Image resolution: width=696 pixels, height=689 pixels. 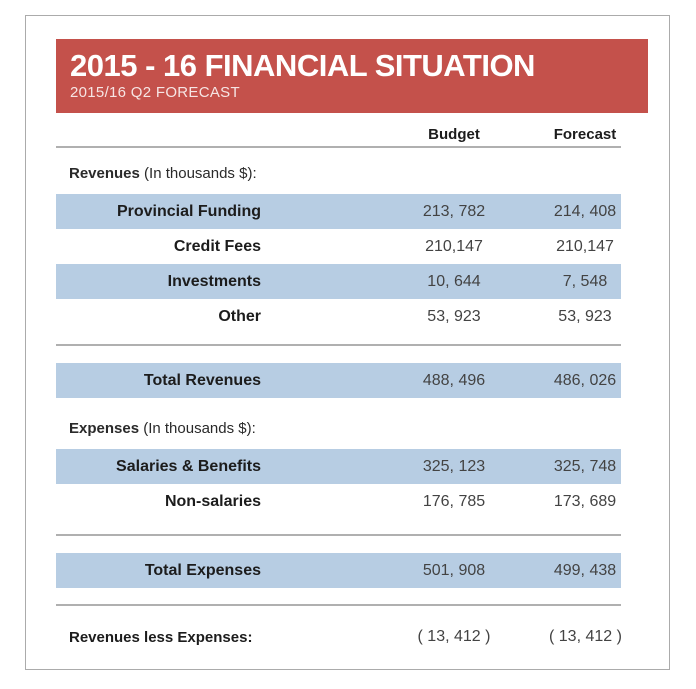 I want to click on table-row-salaries-benefits: Salaries & Benefits 325, 123 325, 748, so click(x=338, y=466).